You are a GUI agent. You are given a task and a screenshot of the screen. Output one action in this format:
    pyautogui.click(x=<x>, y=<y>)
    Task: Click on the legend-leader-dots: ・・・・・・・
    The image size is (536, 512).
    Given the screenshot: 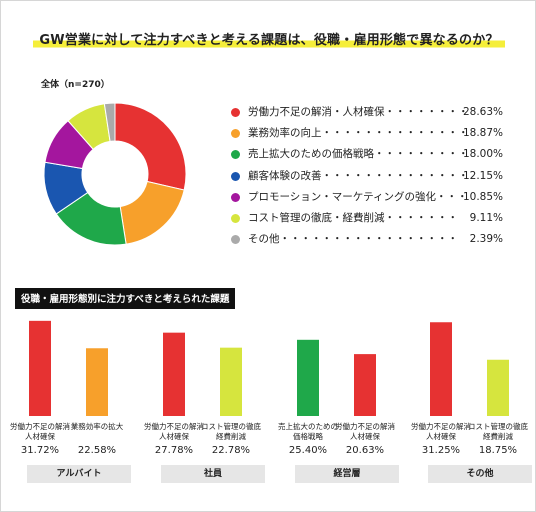 What is the action you would take?
    pyautogui.click(x=421, y=217)
    